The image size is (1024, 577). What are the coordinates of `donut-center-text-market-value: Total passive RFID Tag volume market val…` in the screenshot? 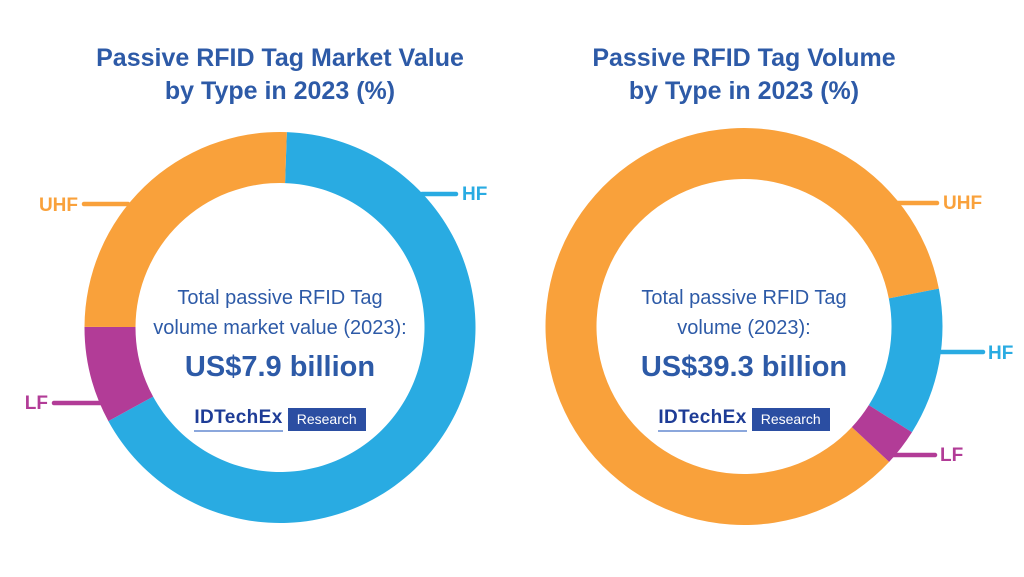 It's located at (280, 357).